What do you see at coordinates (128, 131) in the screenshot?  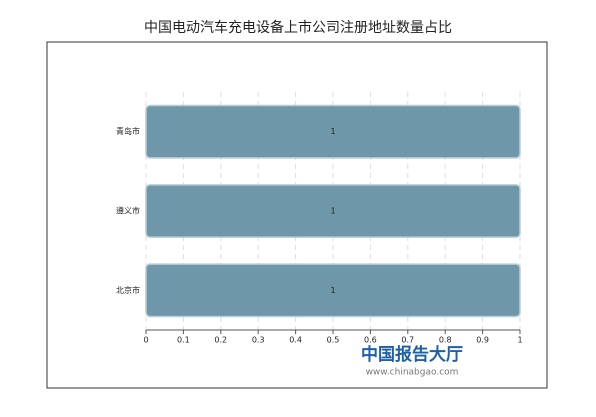 I see `y-tick-label: 青岛市` at bounding box center [128, 131].